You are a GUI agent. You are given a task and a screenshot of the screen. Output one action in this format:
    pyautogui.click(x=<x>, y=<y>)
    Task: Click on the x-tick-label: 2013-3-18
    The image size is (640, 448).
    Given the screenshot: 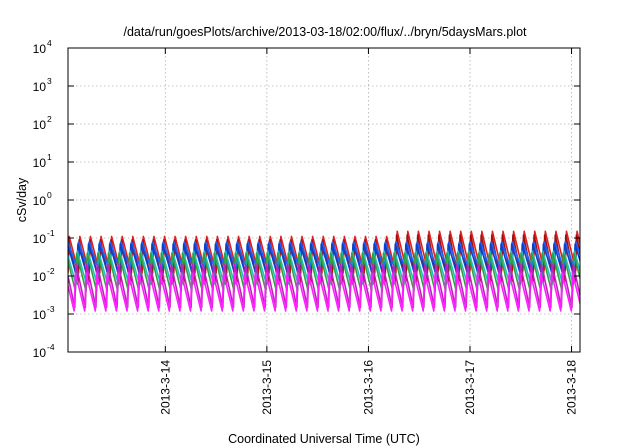 What is the action you would take?
    pyautogui.click(x=572, y=387)
    